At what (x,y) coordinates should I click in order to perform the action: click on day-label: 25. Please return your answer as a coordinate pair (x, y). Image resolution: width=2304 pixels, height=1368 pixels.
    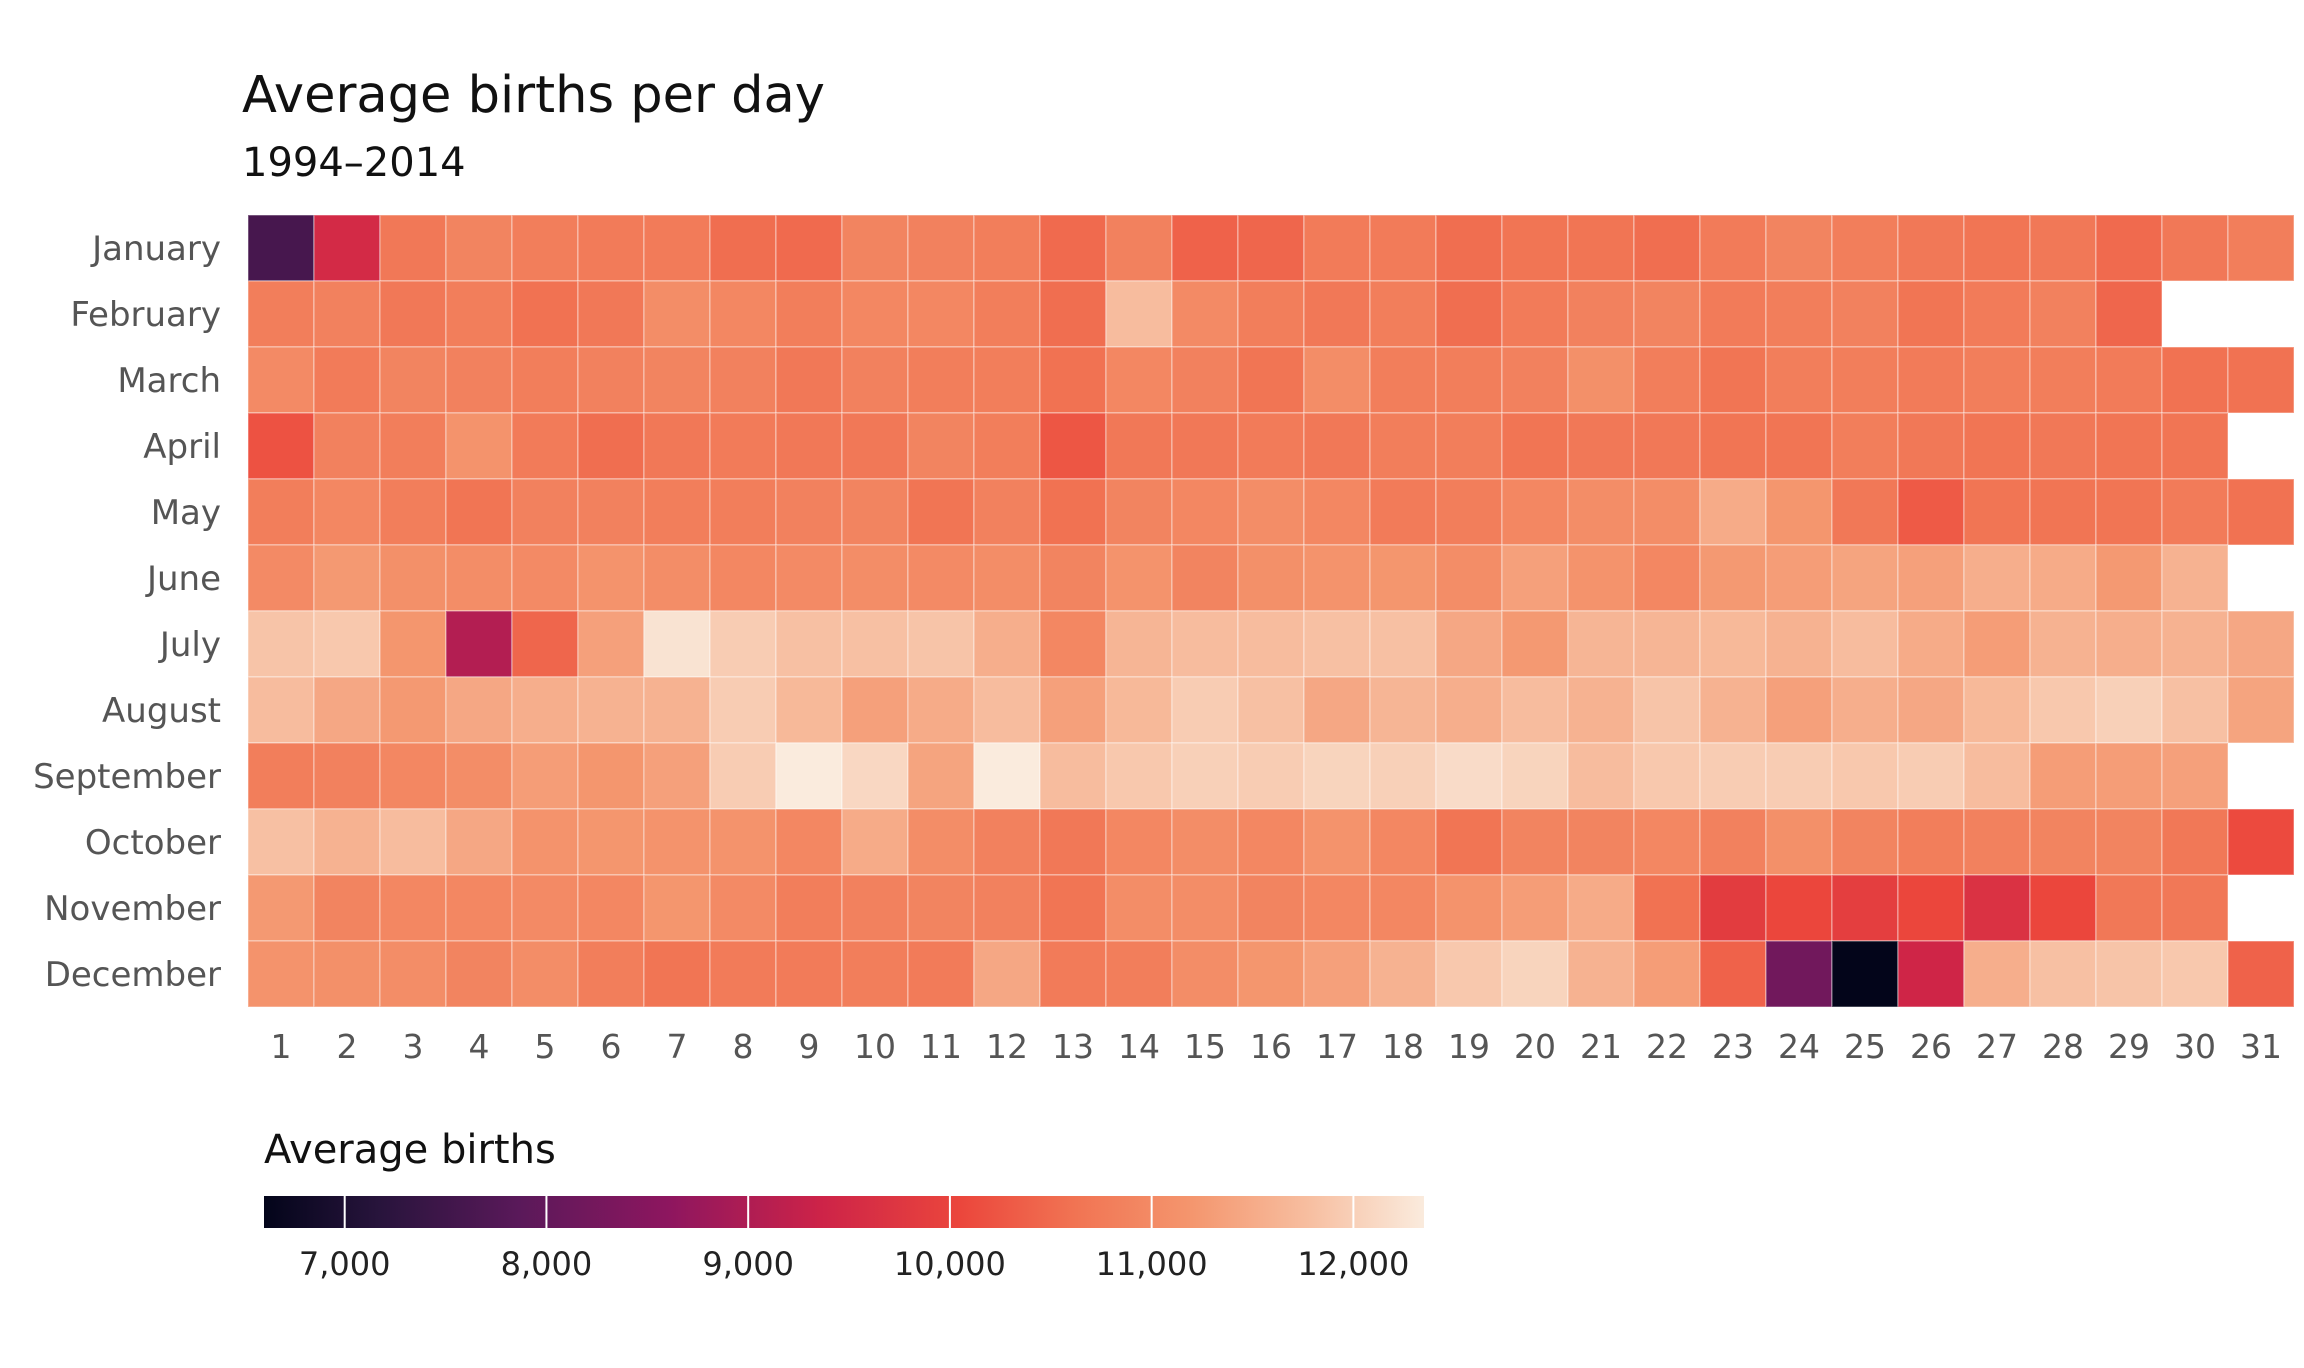
    Looking at the image, I should click on (1865, 1046).